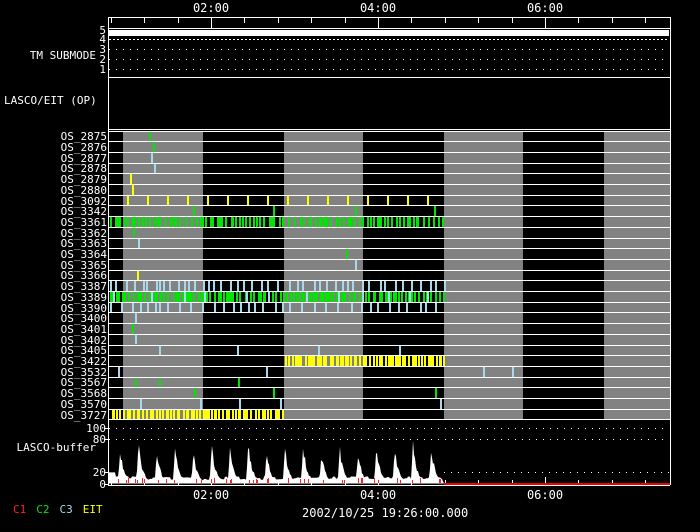 The width and height of the screenshot is (700, 532). Describe the element at coordinates (211, 495) in the screenshot. I see `time-label-bottom: 02:00` at that location.